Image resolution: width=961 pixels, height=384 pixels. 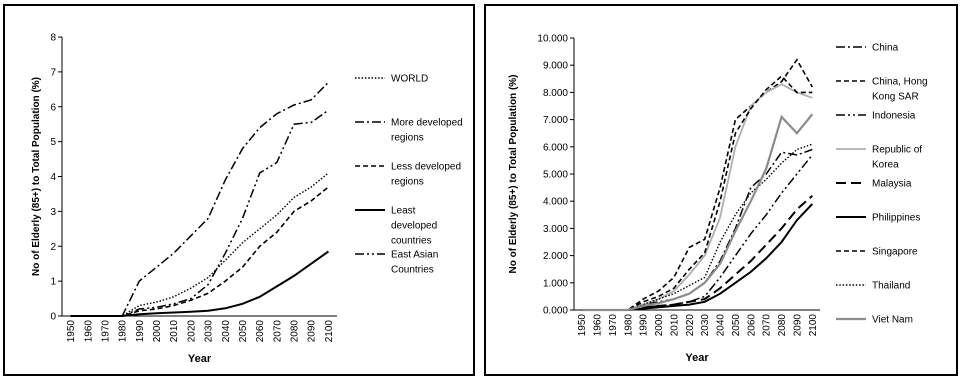 I want to click on series-line-china, so click(x=697, y=229).